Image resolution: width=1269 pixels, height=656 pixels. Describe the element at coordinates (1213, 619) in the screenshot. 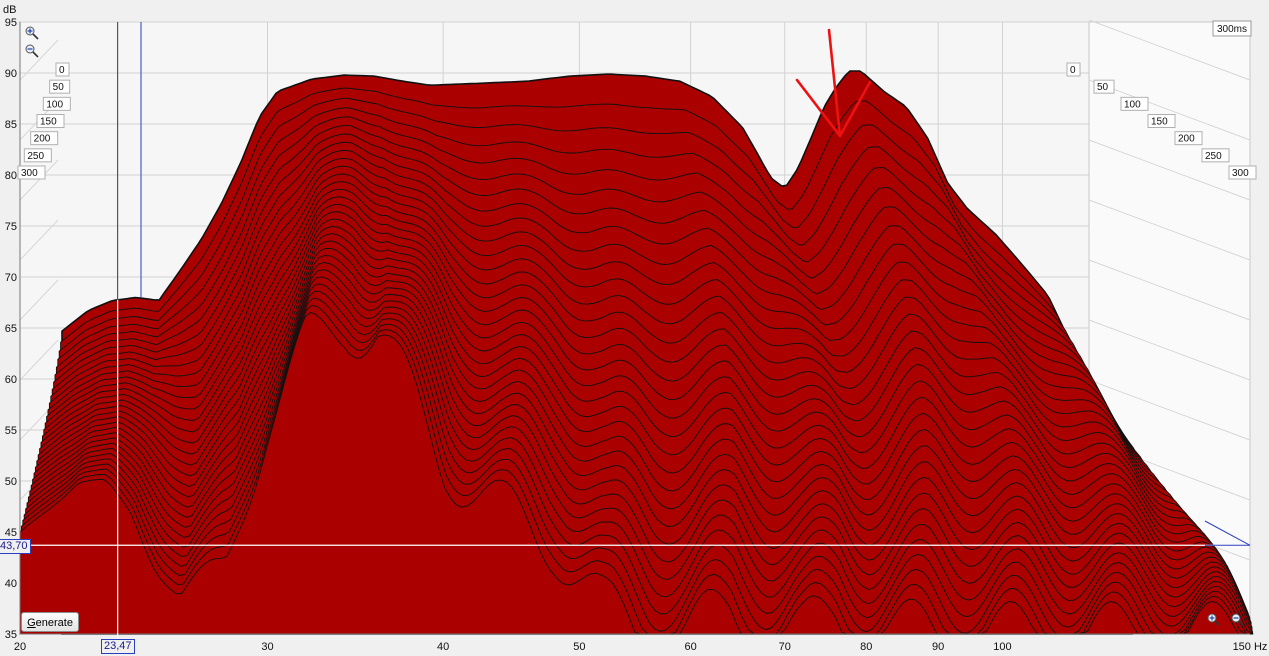

I see `zoom-in-x-icon` at that location.